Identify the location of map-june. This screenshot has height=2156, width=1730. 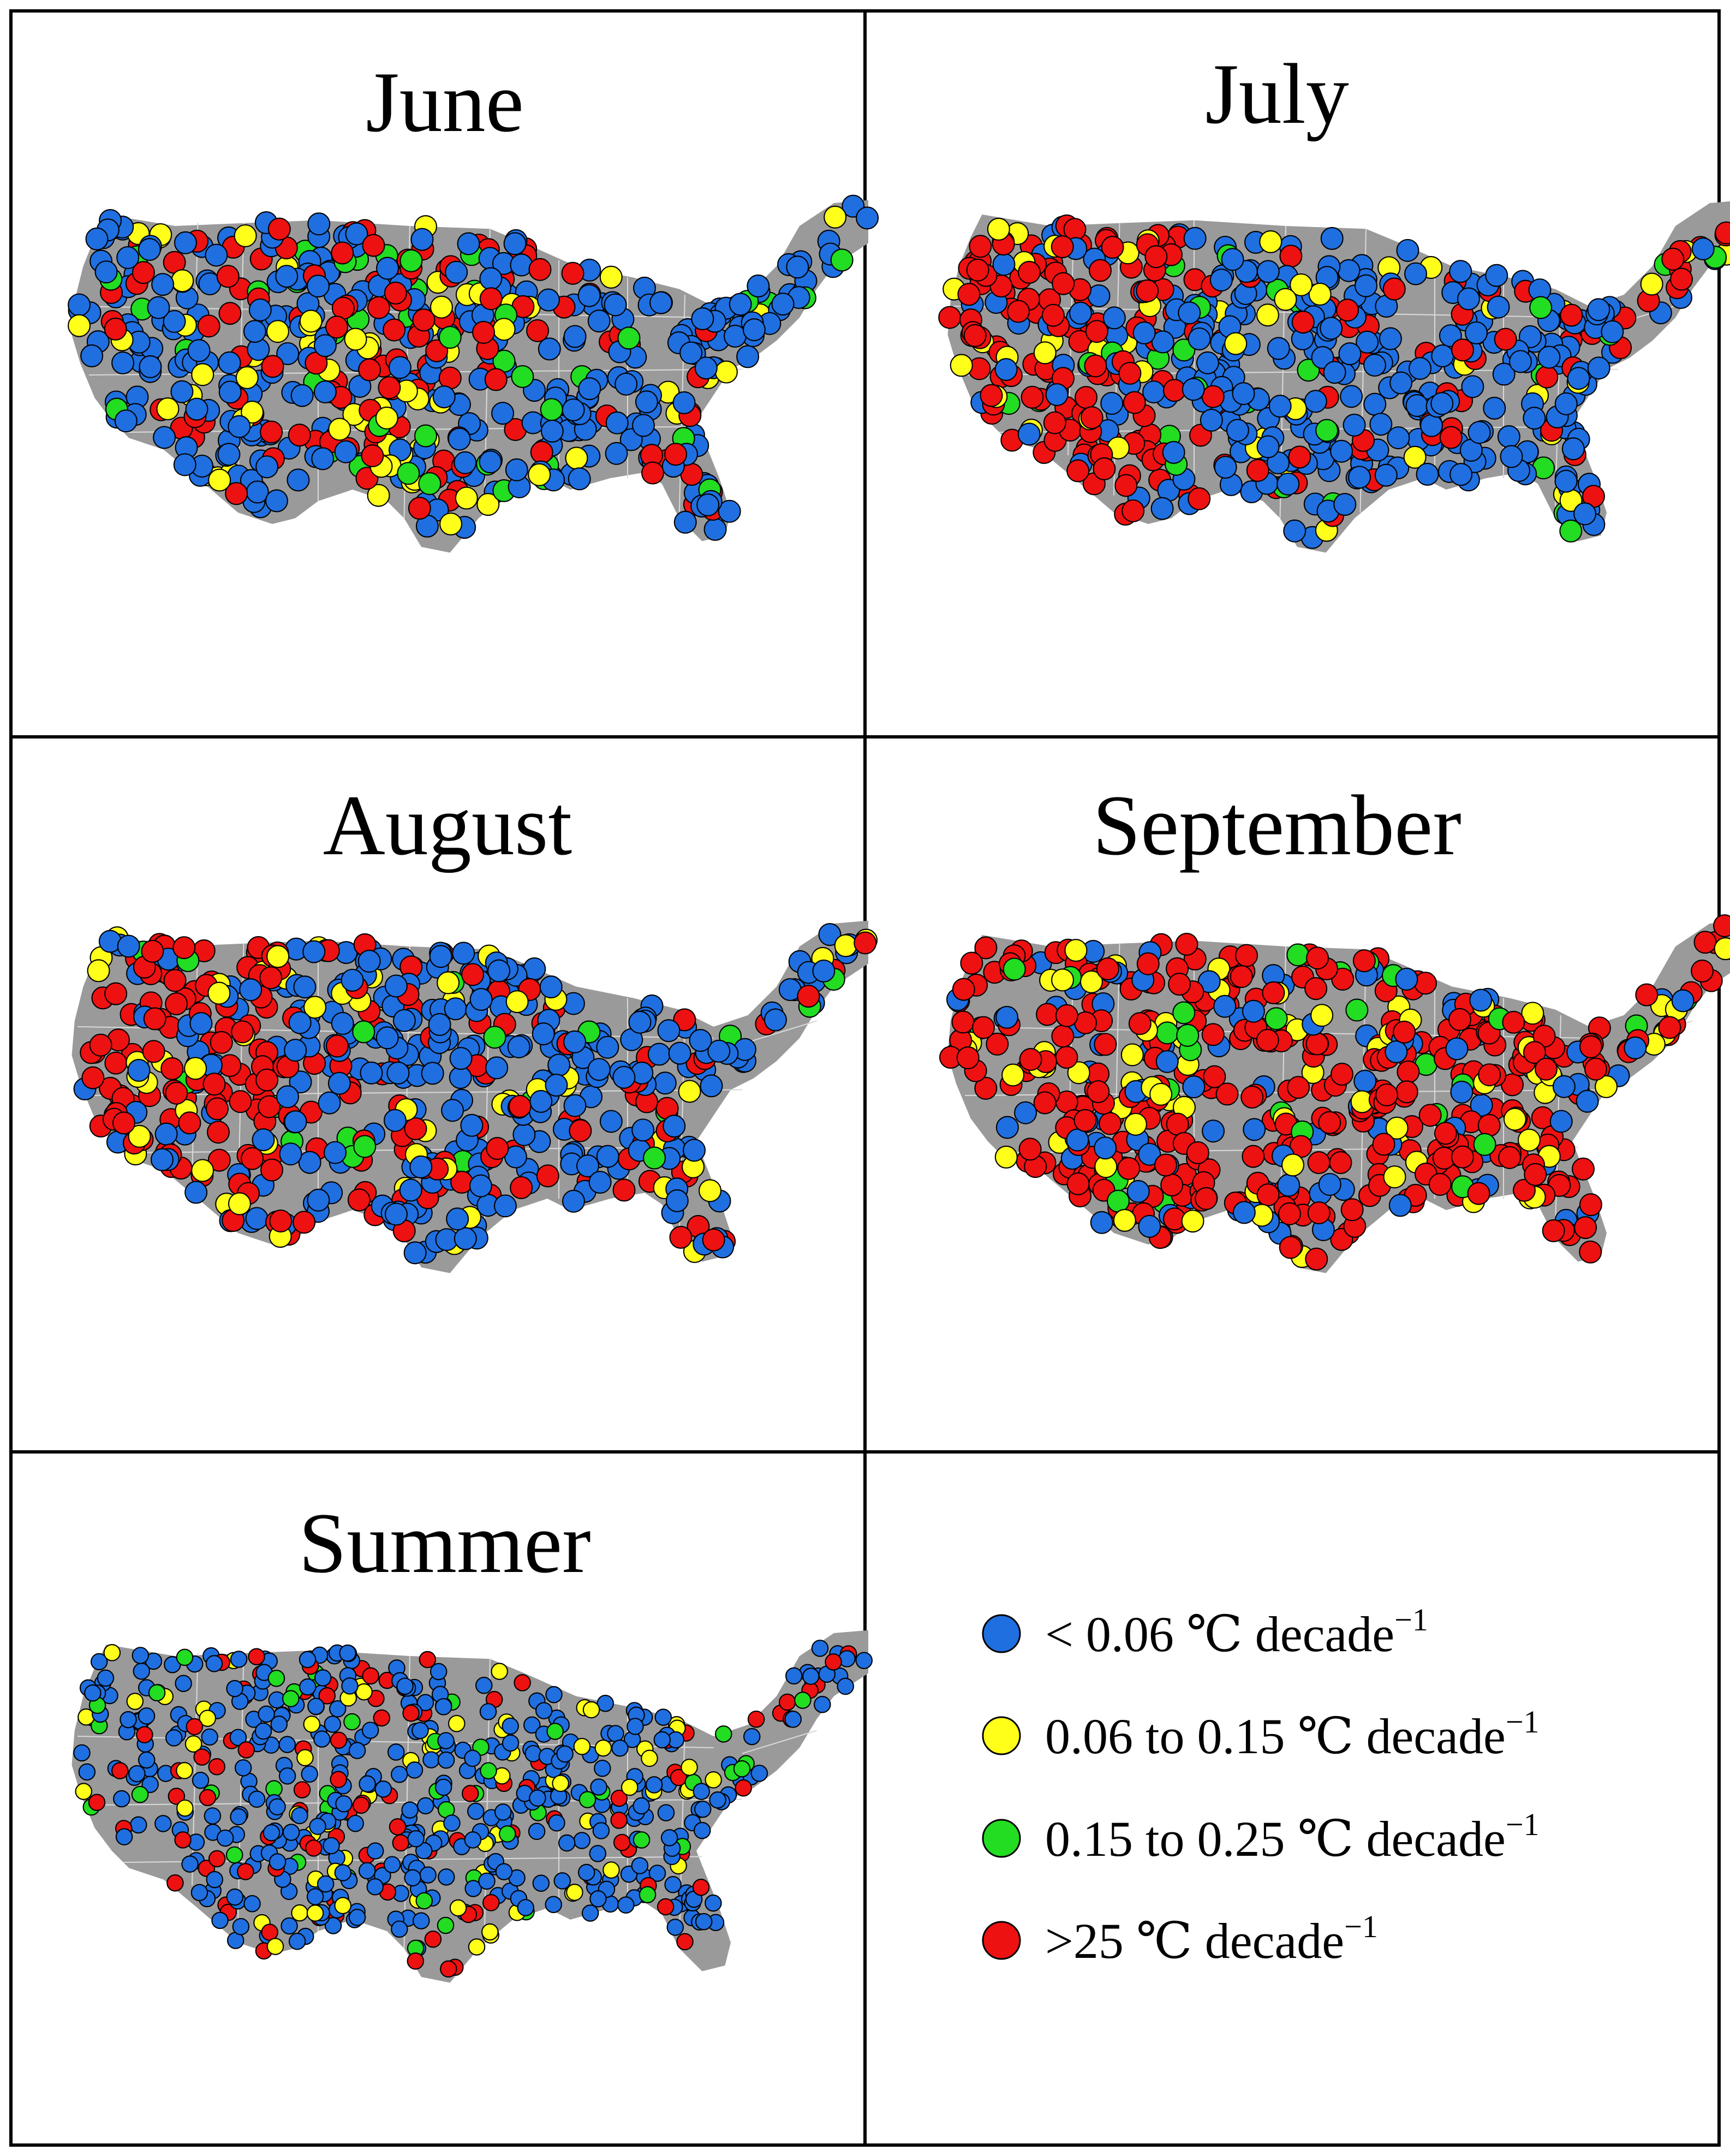
(474, 373).